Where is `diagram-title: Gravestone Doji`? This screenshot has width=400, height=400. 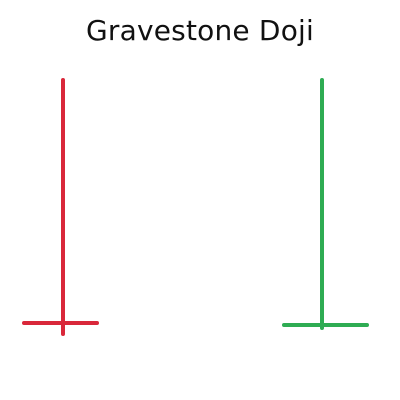
diagram-title: Gravestone Doji is located at coordinates (200, 30).